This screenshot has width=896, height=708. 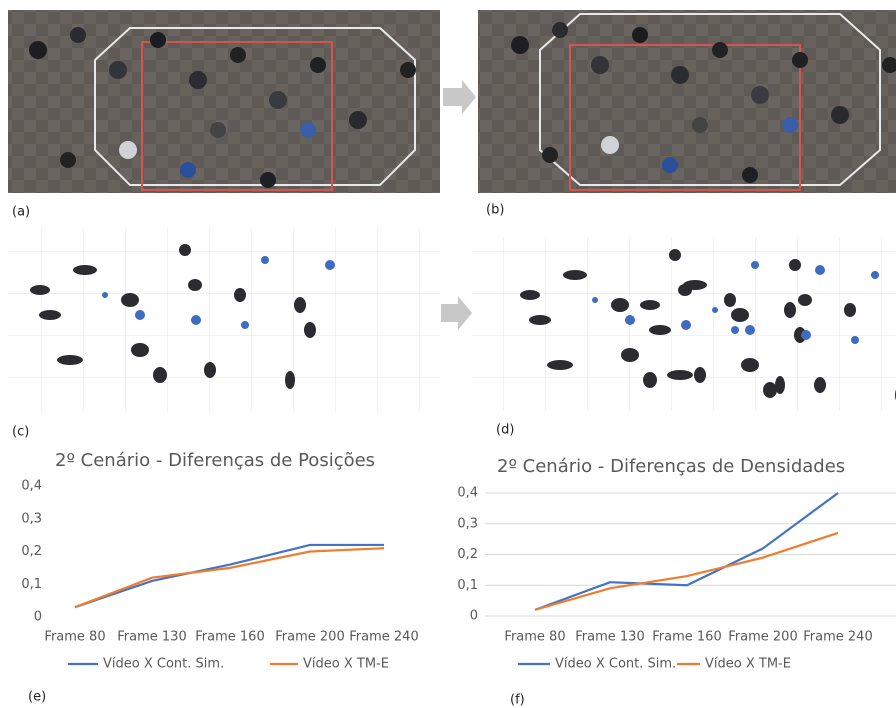 What do you see at coordinates (495, 210) in the screenshot?
I see `panel-label: (b)` at bounding box center [495, 210].